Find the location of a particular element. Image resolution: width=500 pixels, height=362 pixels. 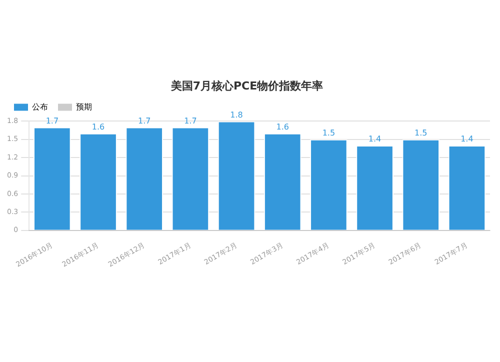

chart-title: 美国7月核心PCE物价指数年率 is located at coordinates (247, 85).